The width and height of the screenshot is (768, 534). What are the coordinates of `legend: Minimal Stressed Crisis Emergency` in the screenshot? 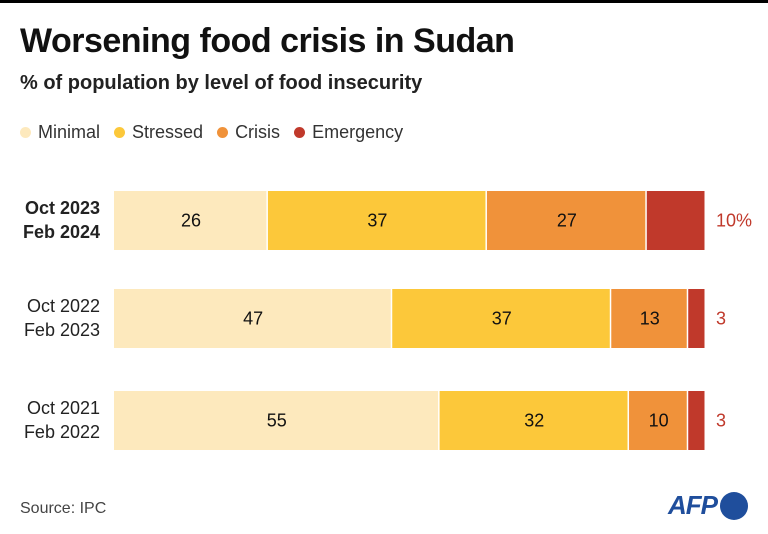 It's located at (218, 132).